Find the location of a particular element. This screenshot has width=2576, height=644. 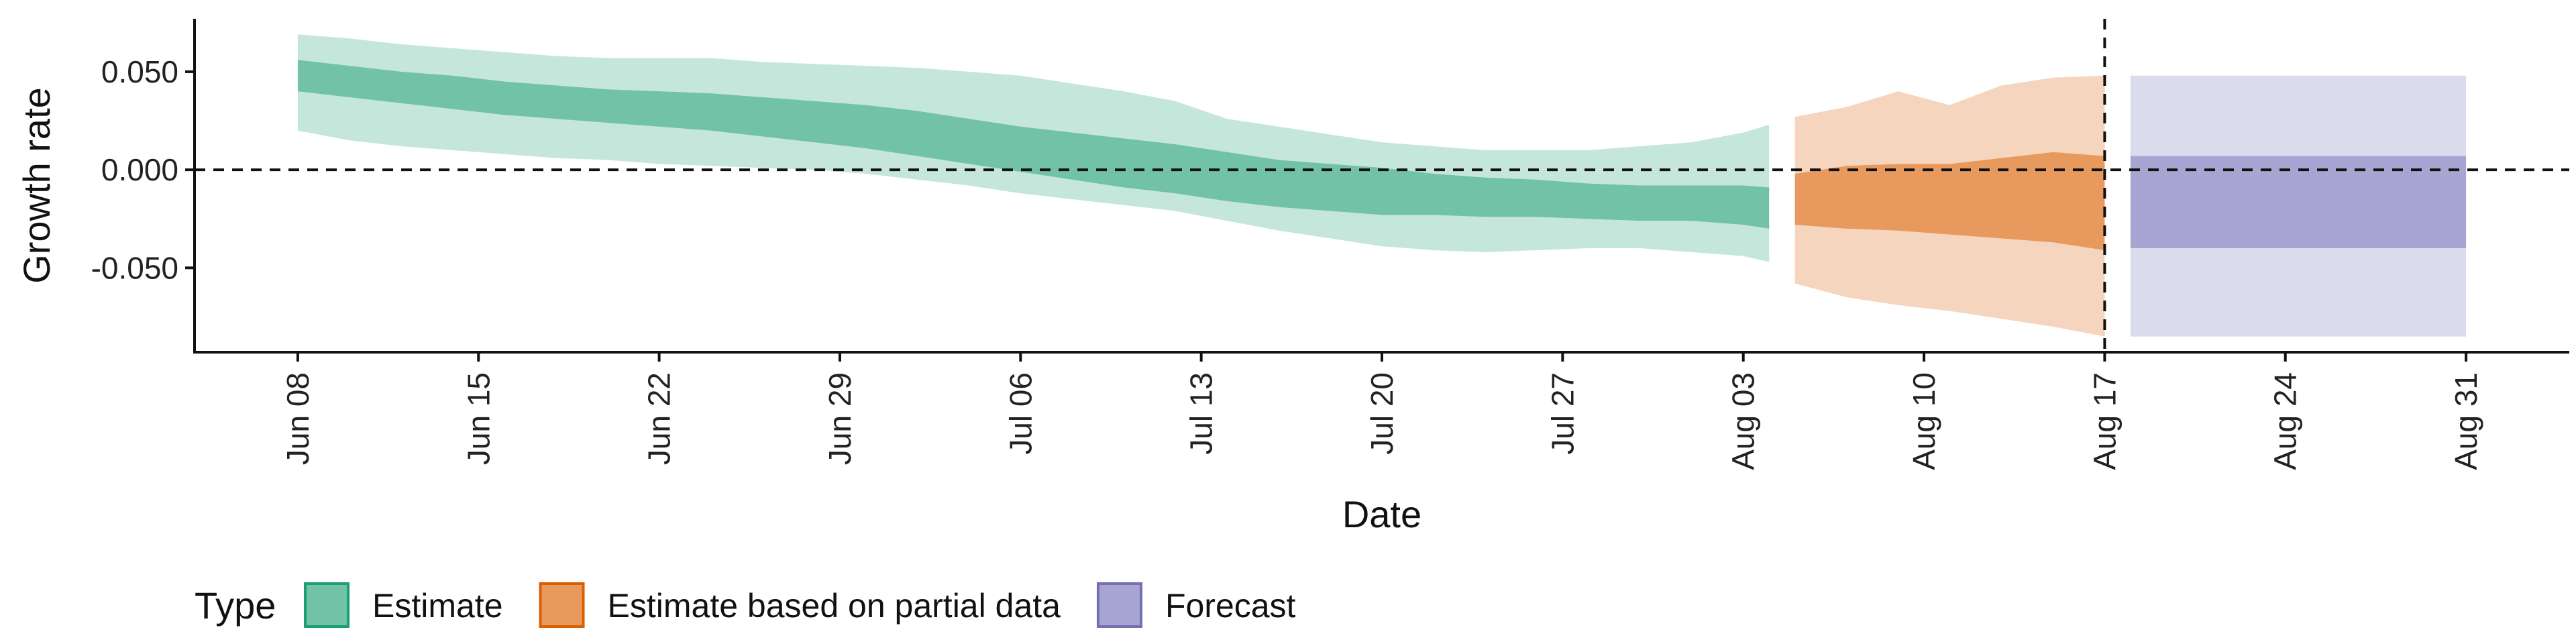

legend-key-estimate-based-on-partial-data is located at coordinates (562, 605).